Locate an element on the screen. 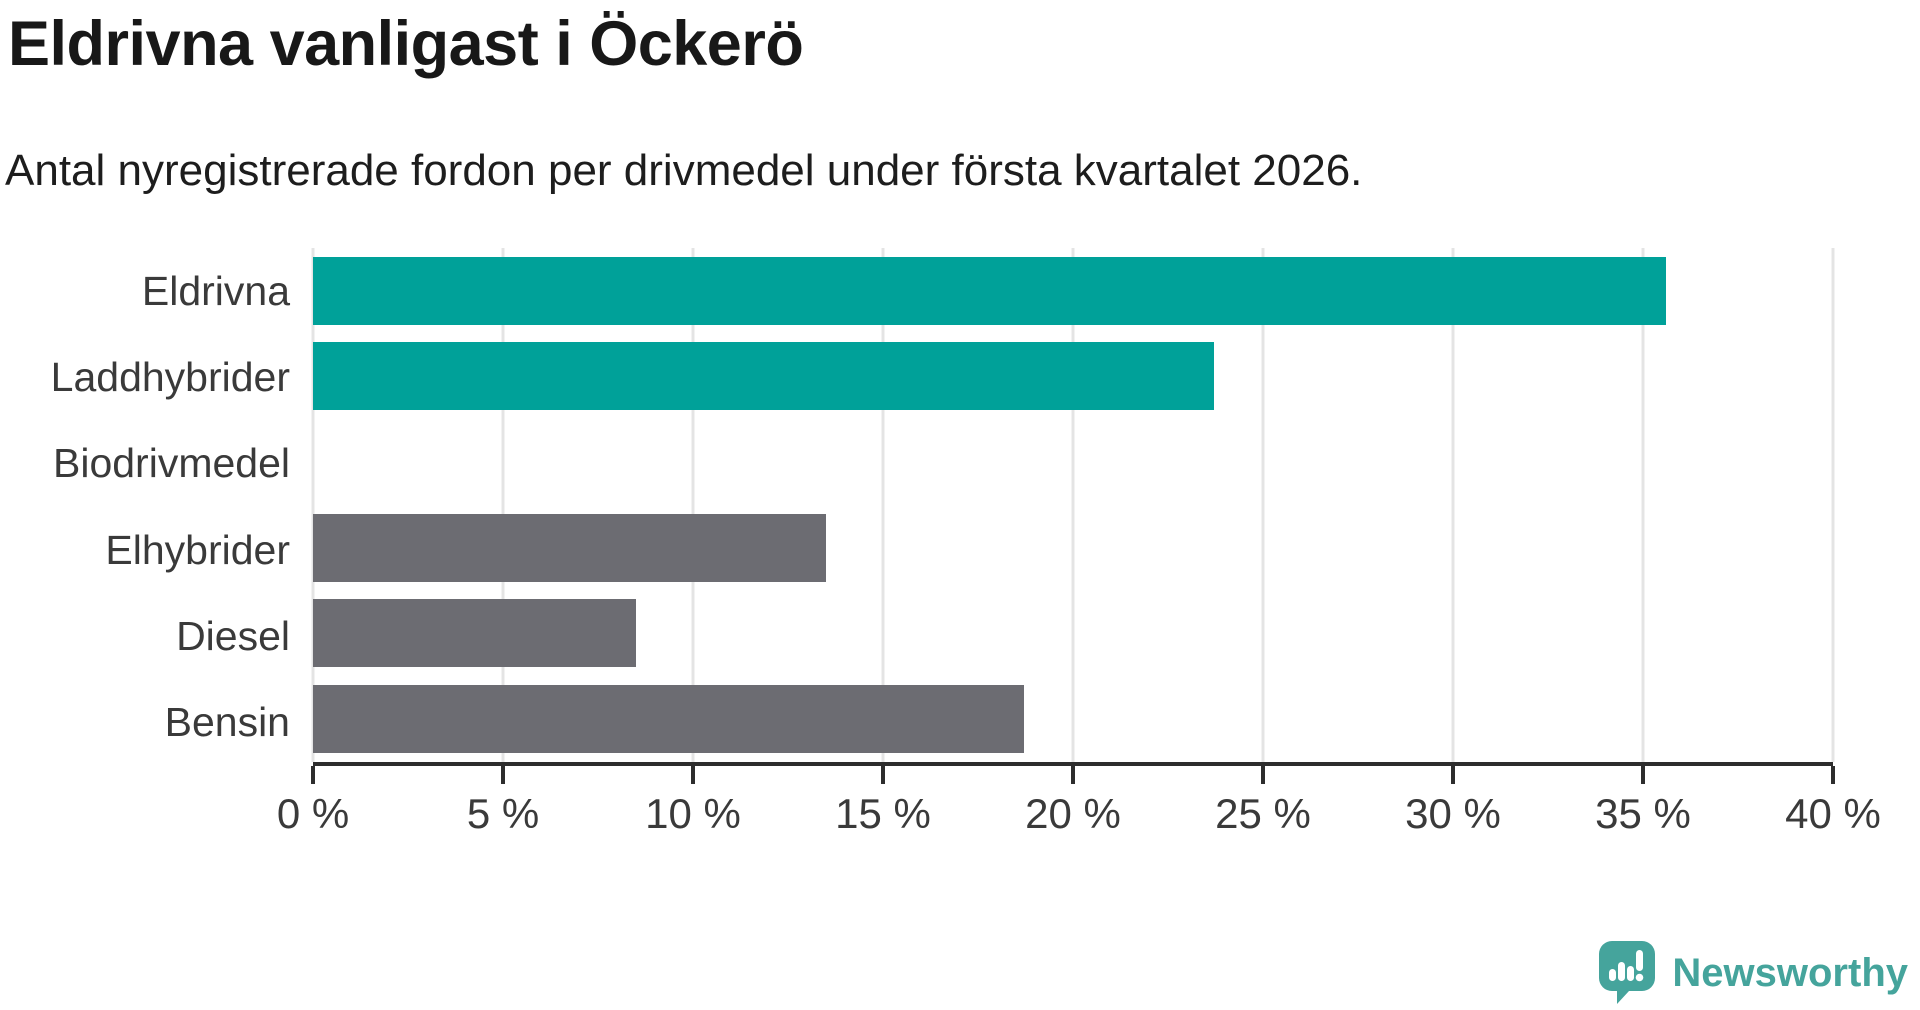  category-label: Laddhybrider is located at coordinates (170, 376).